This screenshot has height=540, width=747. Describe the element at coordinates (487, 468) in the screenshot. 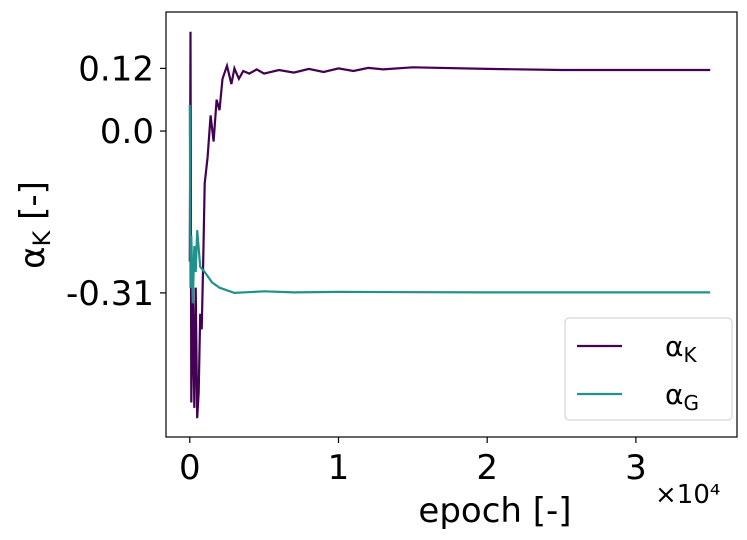

I see `x-tick-label: 2` at that location.